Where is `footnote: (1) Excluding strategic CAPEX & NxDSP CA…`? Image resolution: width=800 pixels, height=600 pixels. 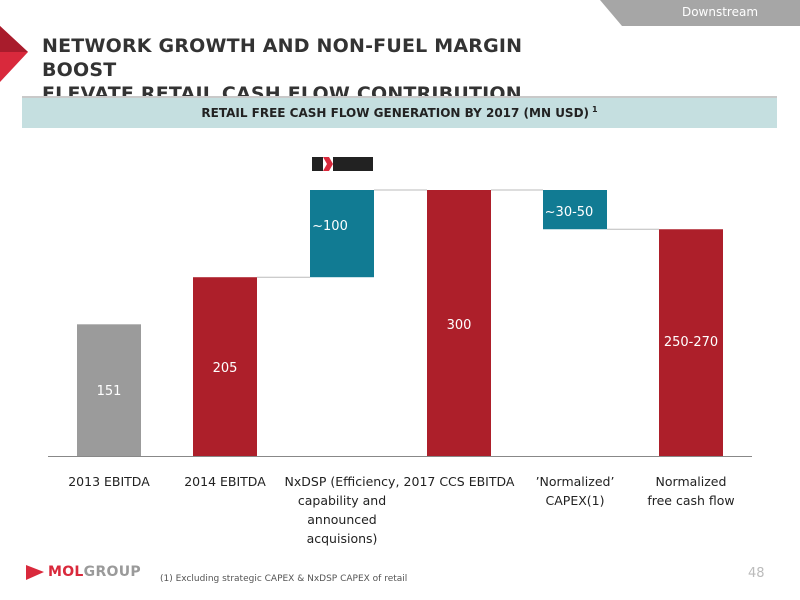 footnote: (1) Excluding strategic CAPEX & NxDSP CA… is located at coordinates (284, 579).